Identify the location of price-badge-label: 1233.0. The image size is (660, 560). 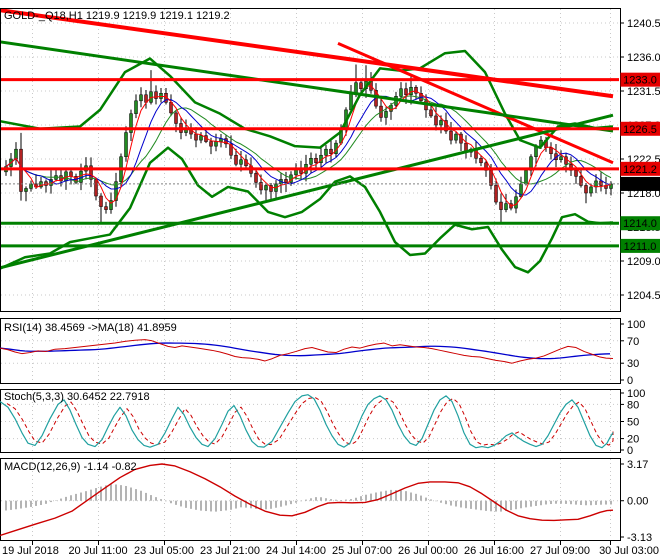
(640, 81).